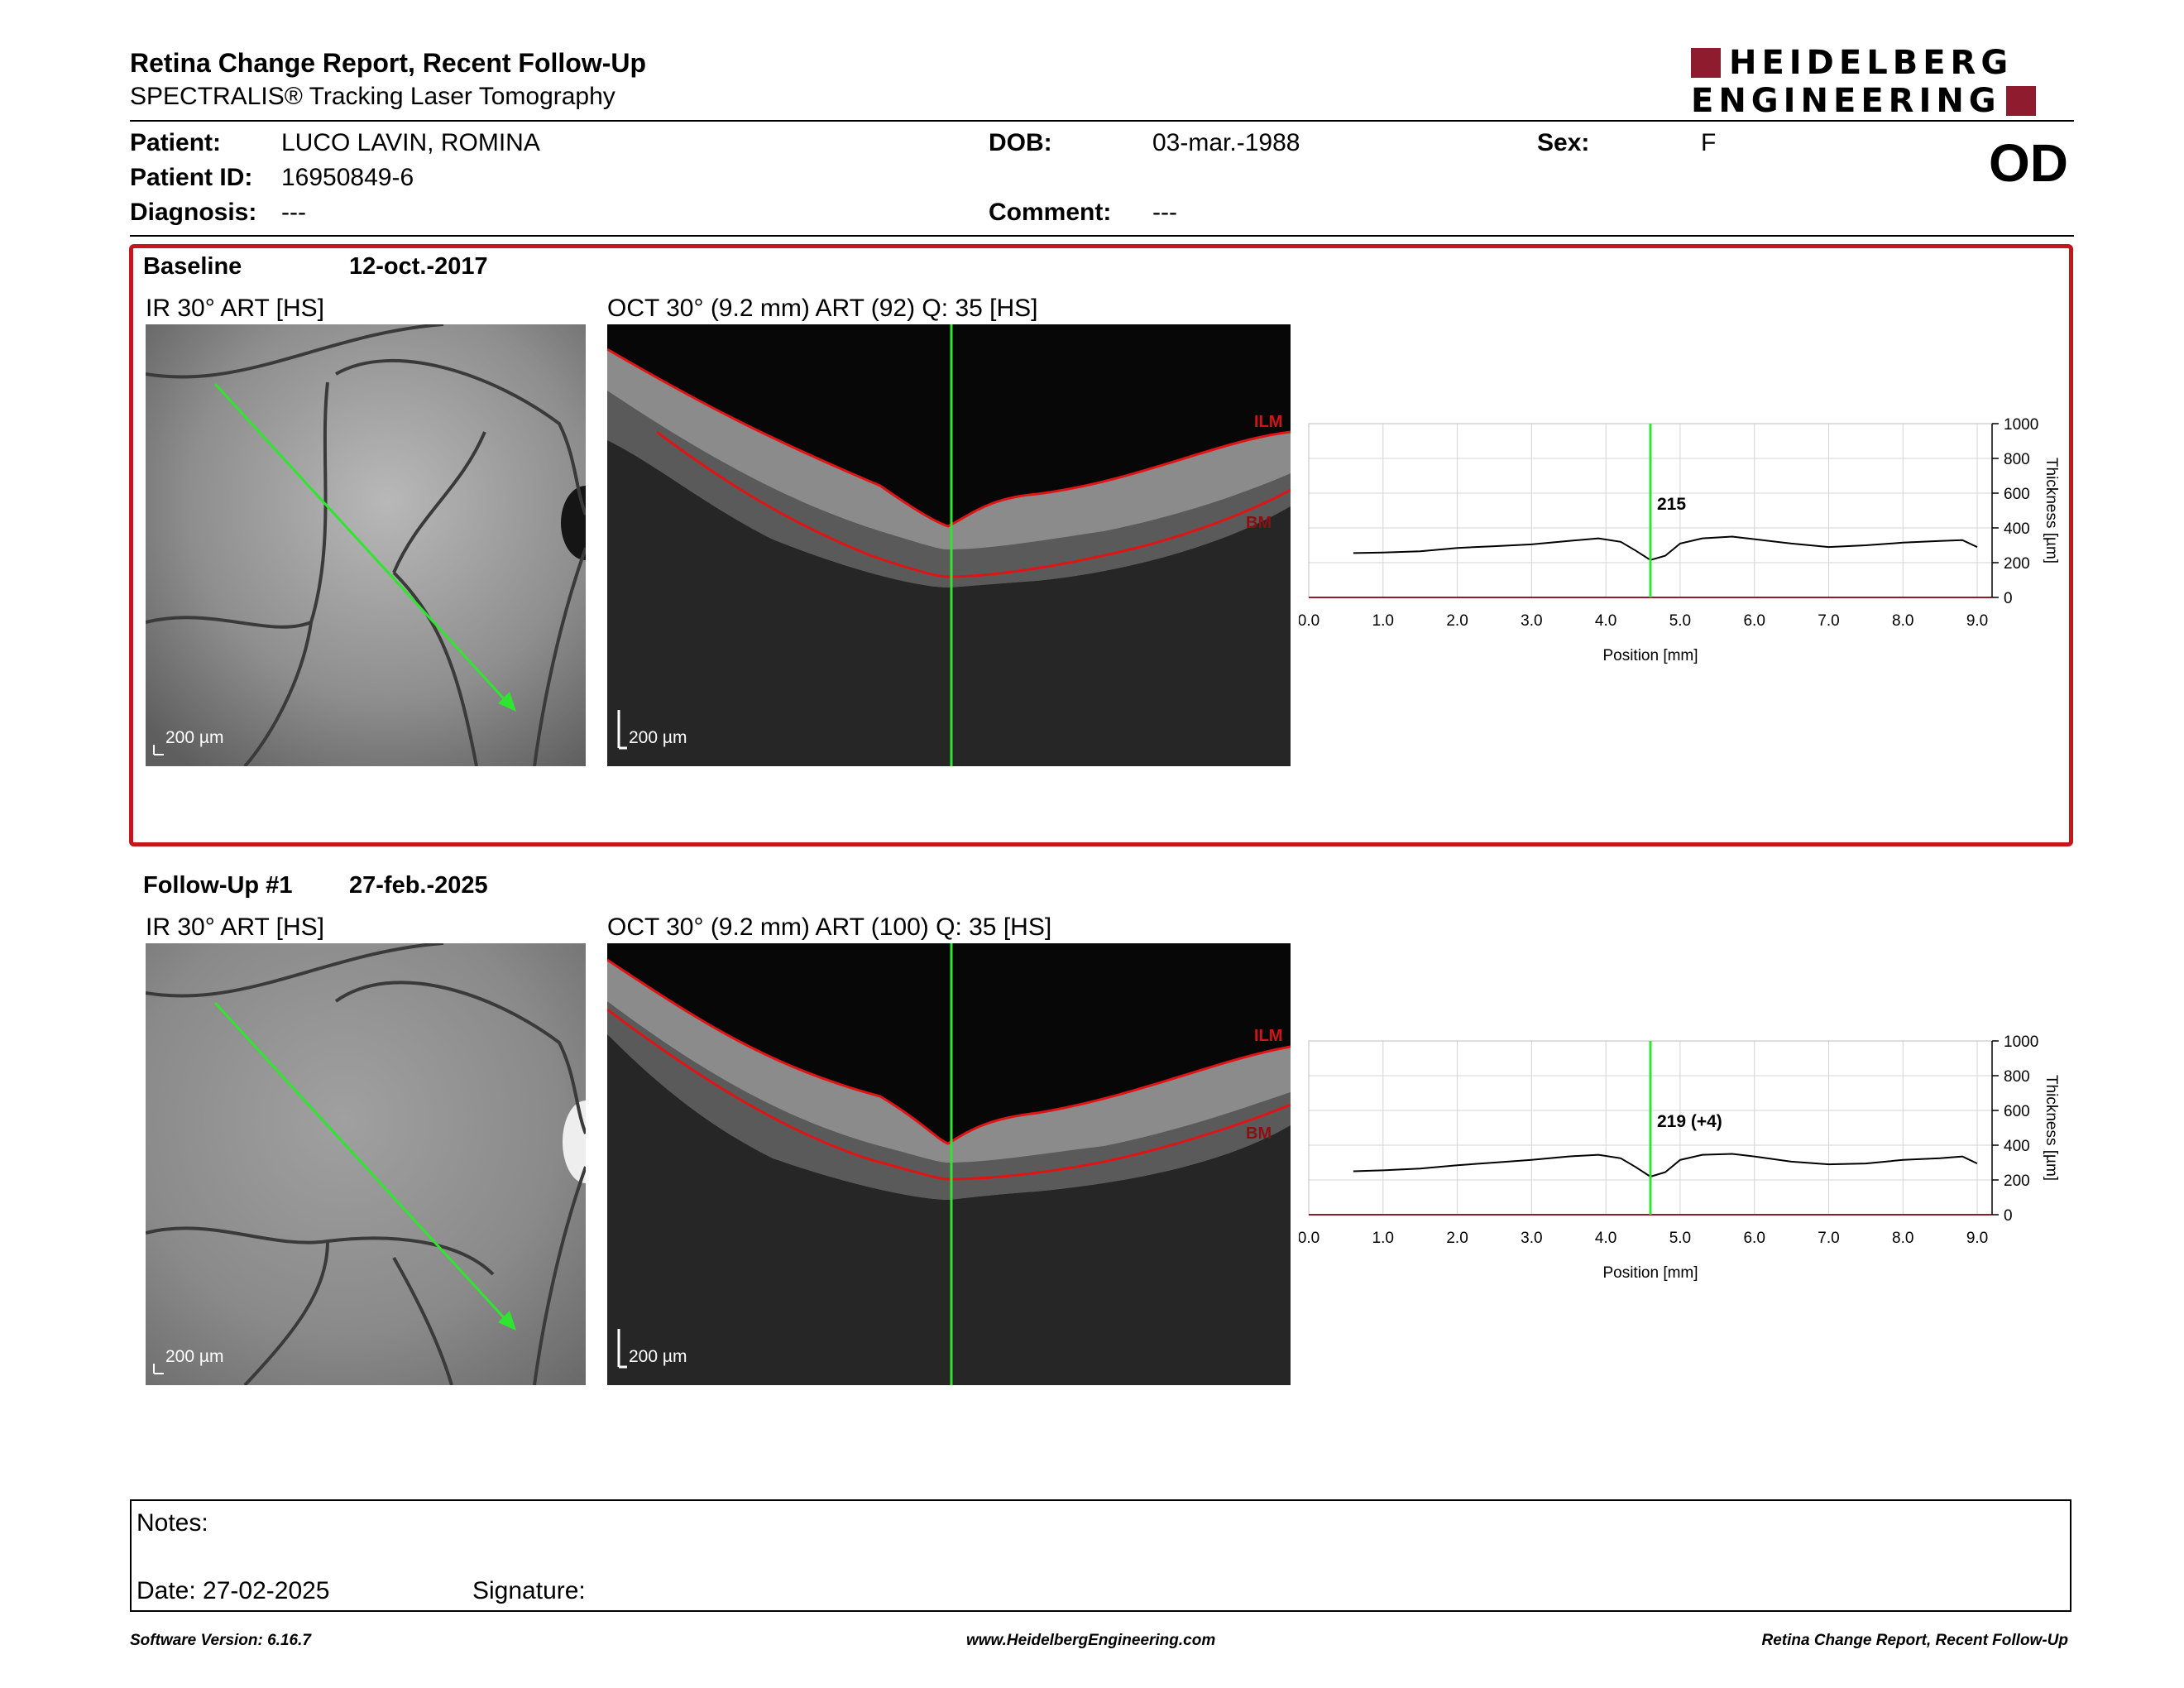  I want to click on diagnosis-label: Diagnosis:, so click(193, 212).